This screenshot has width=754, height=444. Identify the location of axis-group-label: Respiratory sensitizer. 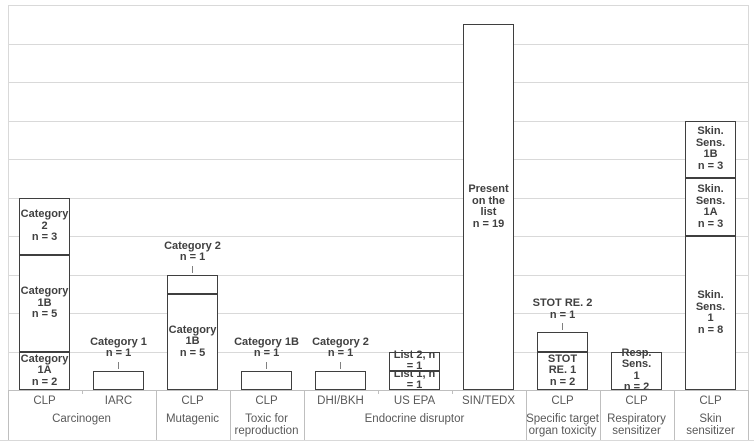
(636, 425).